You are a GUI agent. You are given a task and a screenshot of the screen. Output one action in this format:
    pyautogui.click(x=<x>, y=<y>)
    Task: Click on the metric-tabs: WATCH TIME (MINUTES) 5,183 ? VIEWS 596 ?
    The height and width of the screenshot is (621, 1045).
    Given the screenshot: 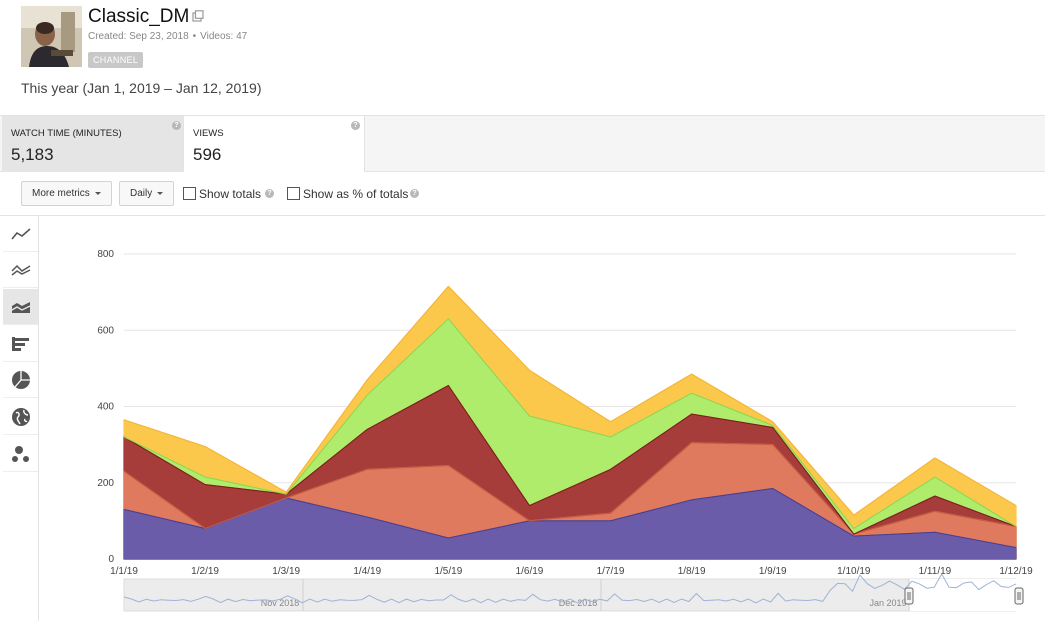 What is the action you would take?
    pyautogui.click(x=522, y=144)
    